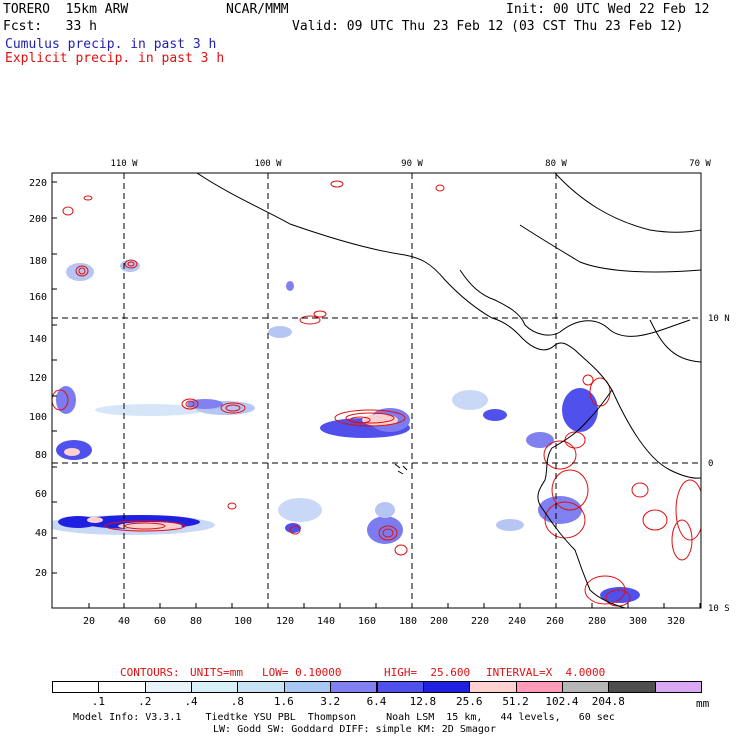 This screenshot has height=740, width=740. I want to click on legend-label: 3.2, so click(330, 701).